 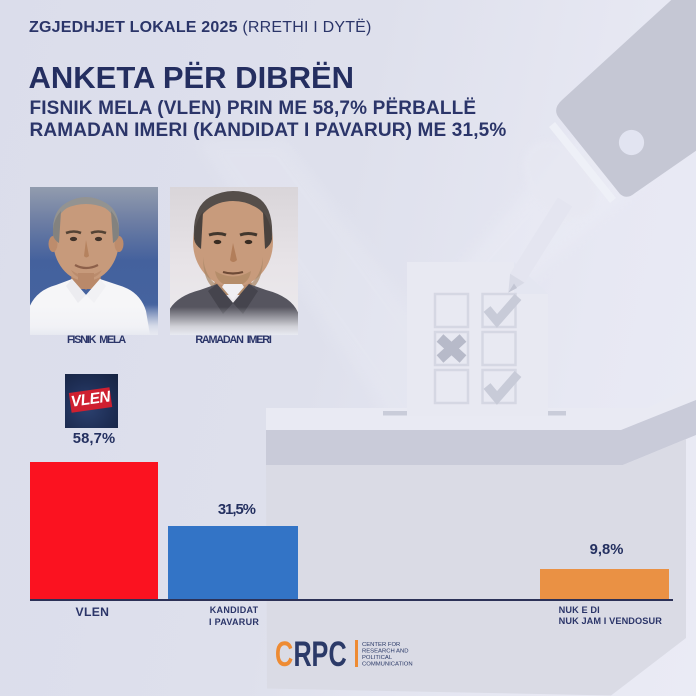 What do you see at coordinates (320, 654) in the screenshot?
I see `svg-text: P` at bounding box center [320, 654].